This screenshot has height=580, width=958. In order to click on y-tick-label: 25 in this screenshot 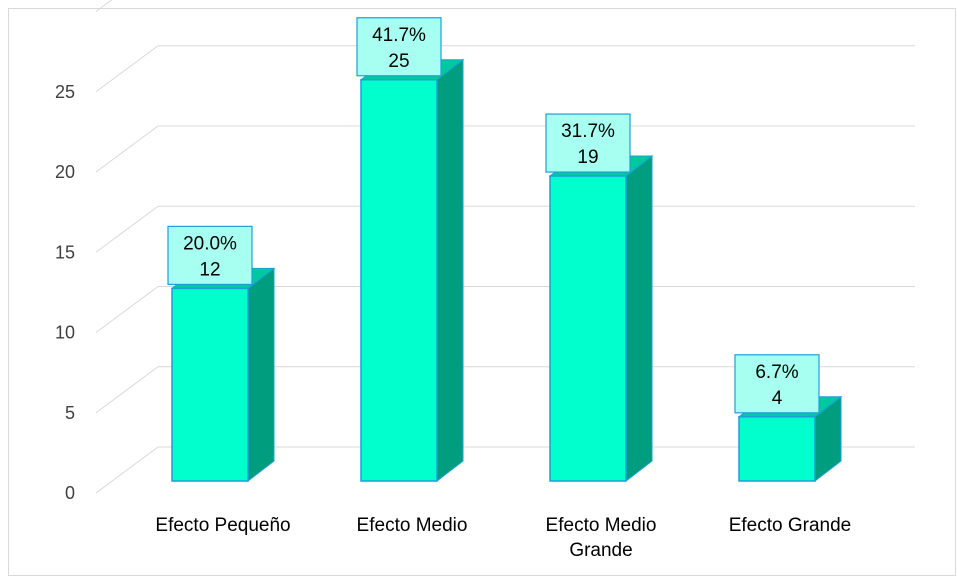, I will do `click(65, 92)`.